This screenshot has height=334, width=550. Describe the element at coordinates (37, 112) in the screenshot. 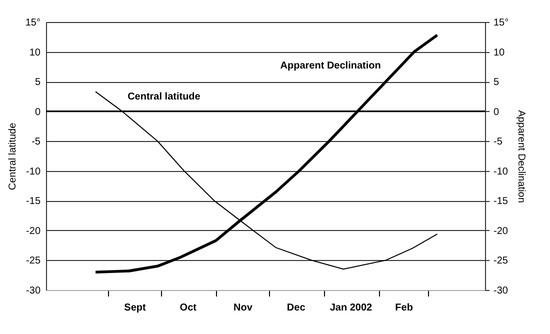

I see `y-tick-label: 0` at that location.